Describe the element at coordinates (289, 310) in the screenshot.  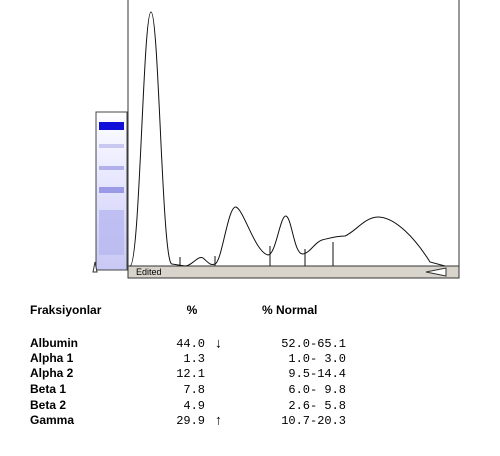
I see `header-normal: % Normal` at that location.